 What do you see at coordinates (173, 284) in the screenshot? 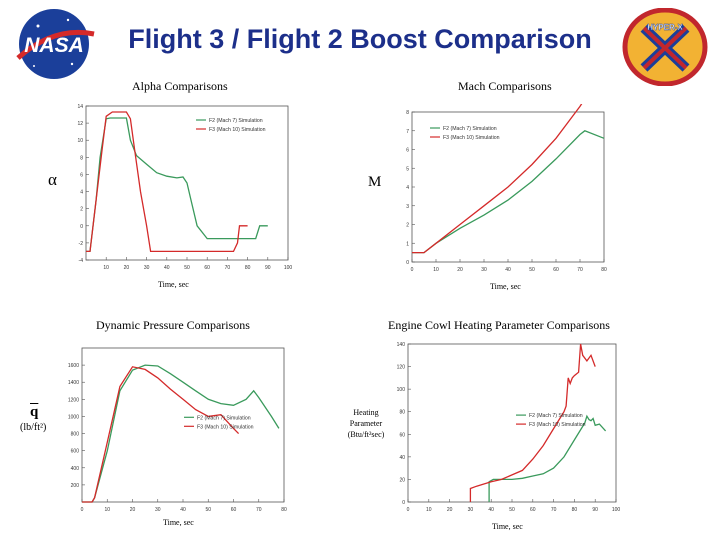
I see `alpha-chart-xlabel: Time, sec` at bounding box center [173, 284].